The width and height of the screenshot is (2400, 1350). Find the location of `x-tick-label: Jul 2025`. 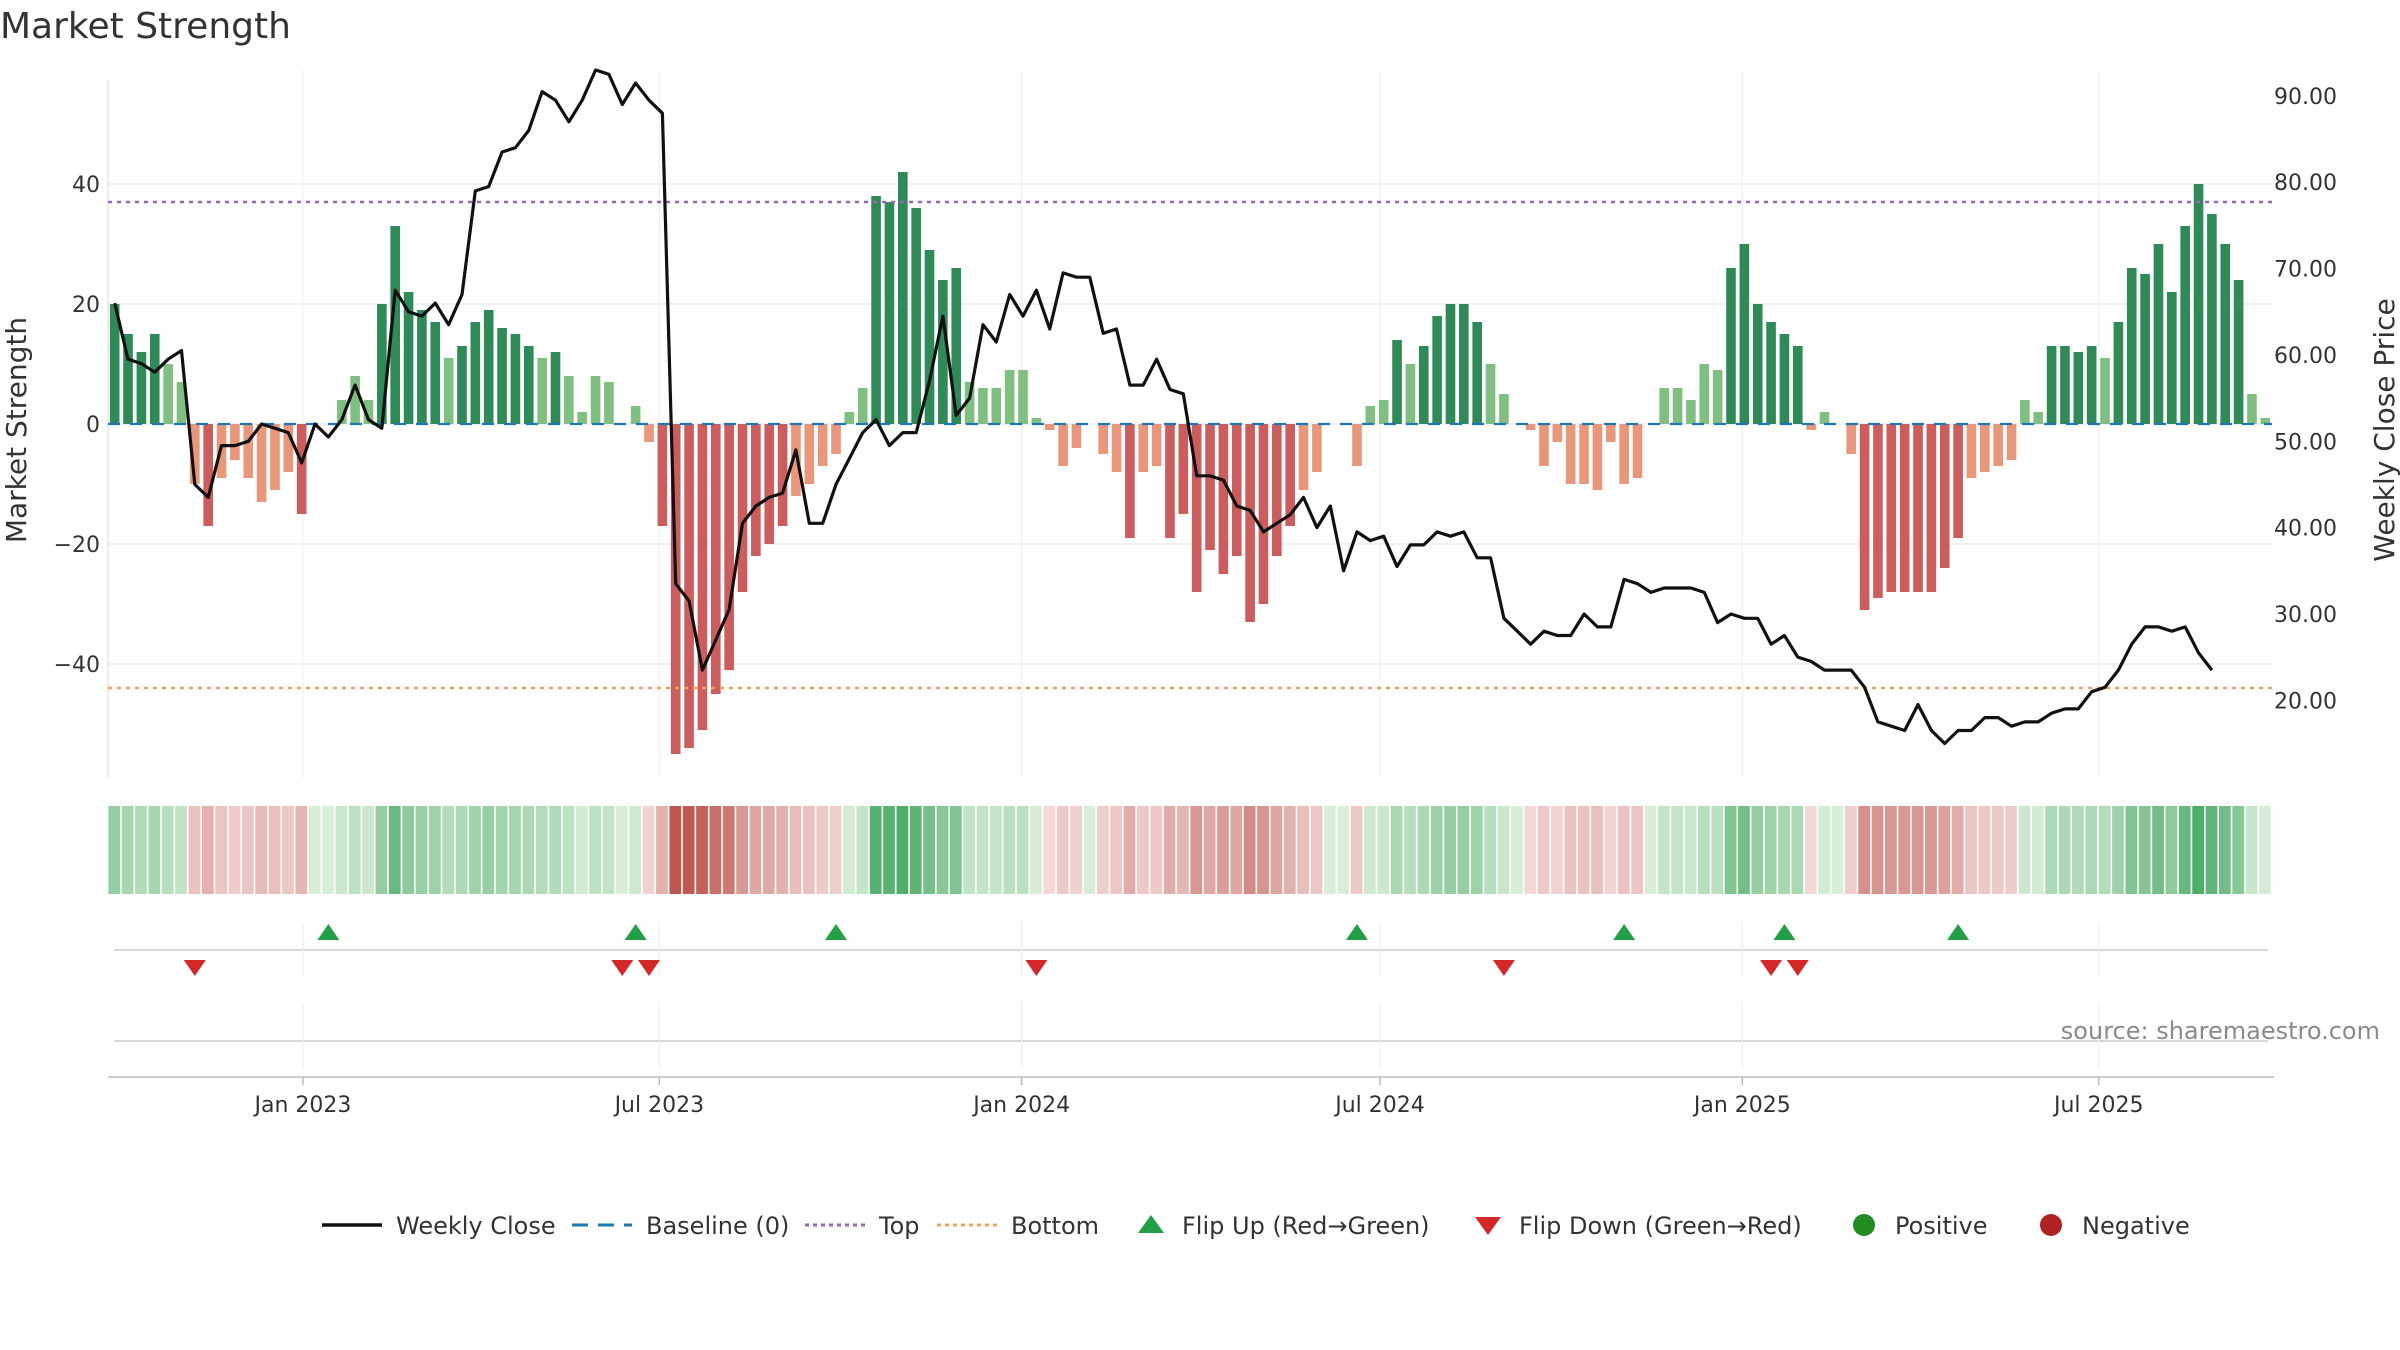

x-tick-label: Jul 2025 is located at coordinates (2098, 1105).